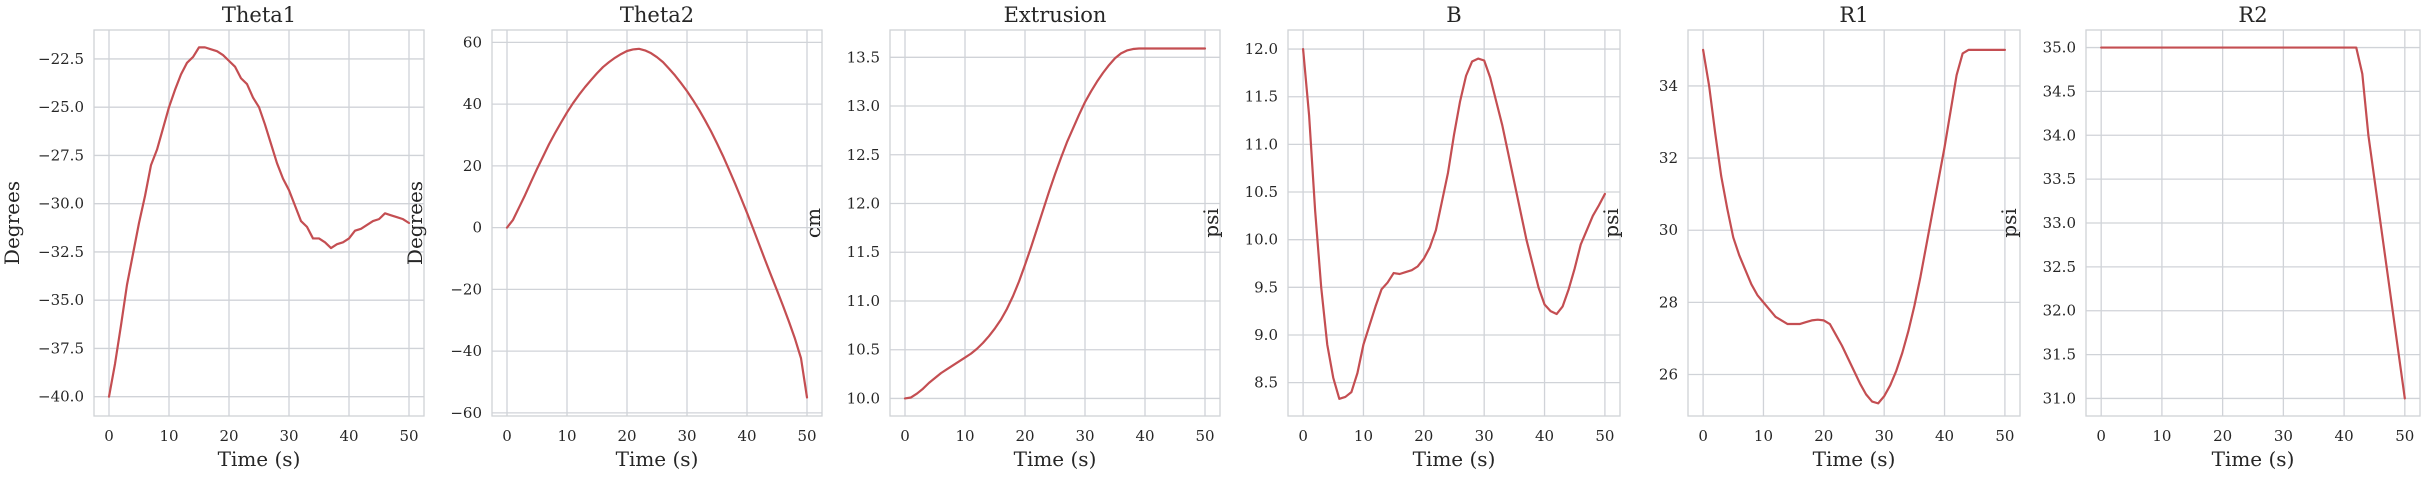 Image resolution: width=2428 pixels, height=482 pixels. Describe the element at coordinates (1668, 86) in the screenshot. I see `y-tick-label: 34` at that location.